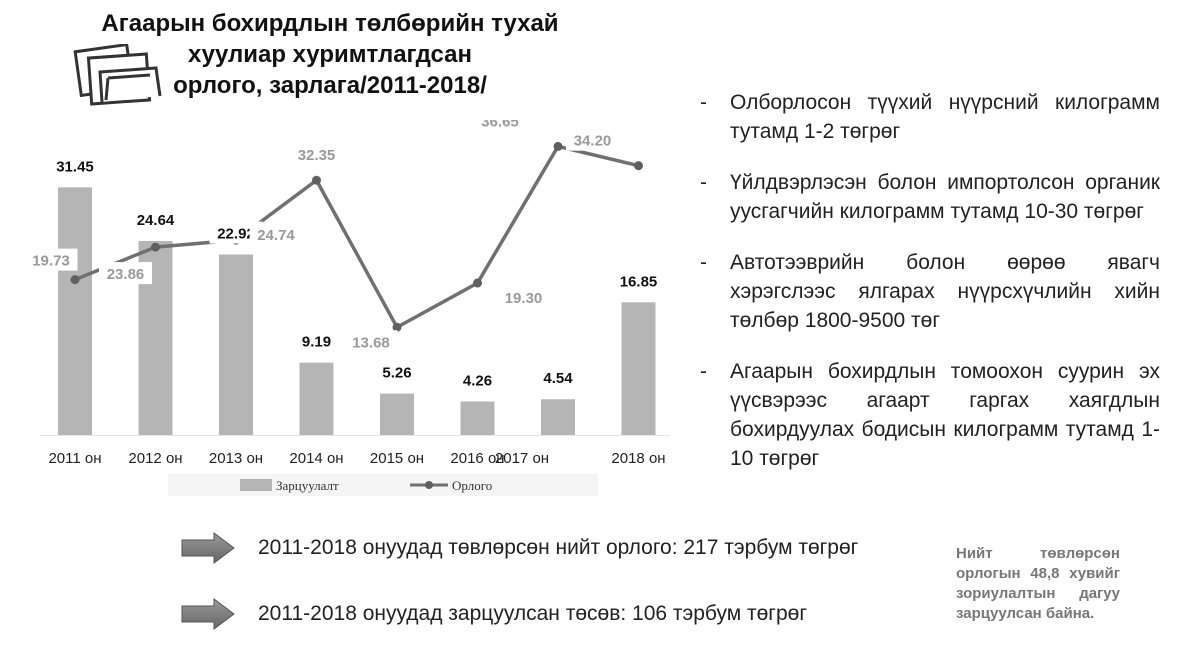 This screenshot has height=670, width=1200. I want to click on line-data-label: 34.20, so click(593, 141).